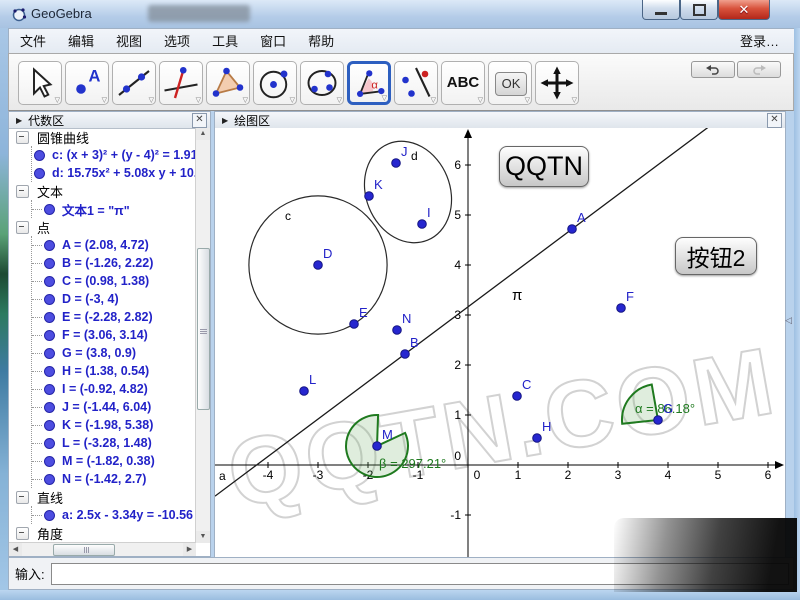 The height and width of the screenshot is (600, 800). I want to click on tool-line-through-two-points: ▽, so click(134, 83).